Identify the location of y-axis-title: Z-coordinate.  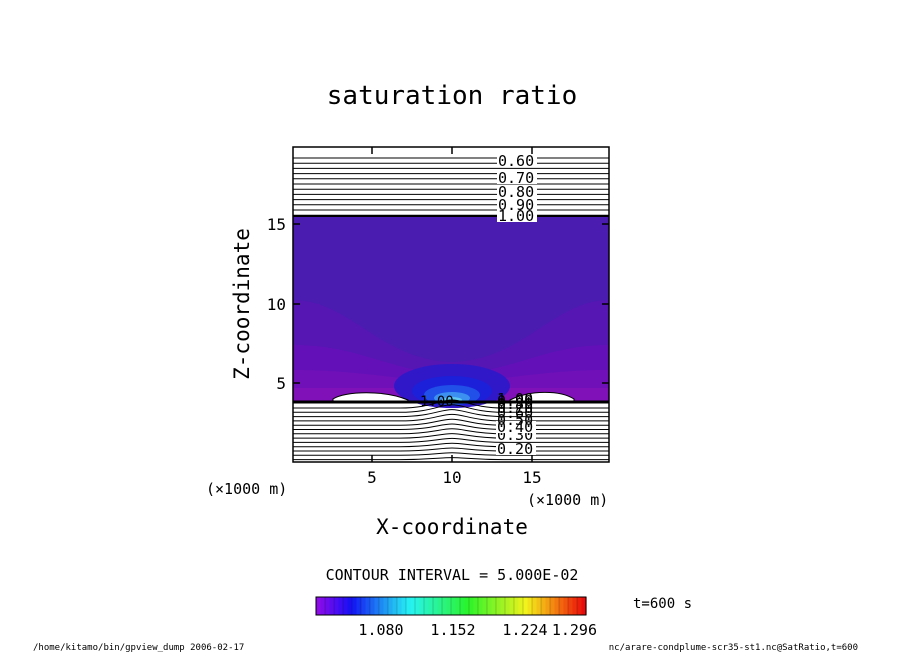
(242, 304).